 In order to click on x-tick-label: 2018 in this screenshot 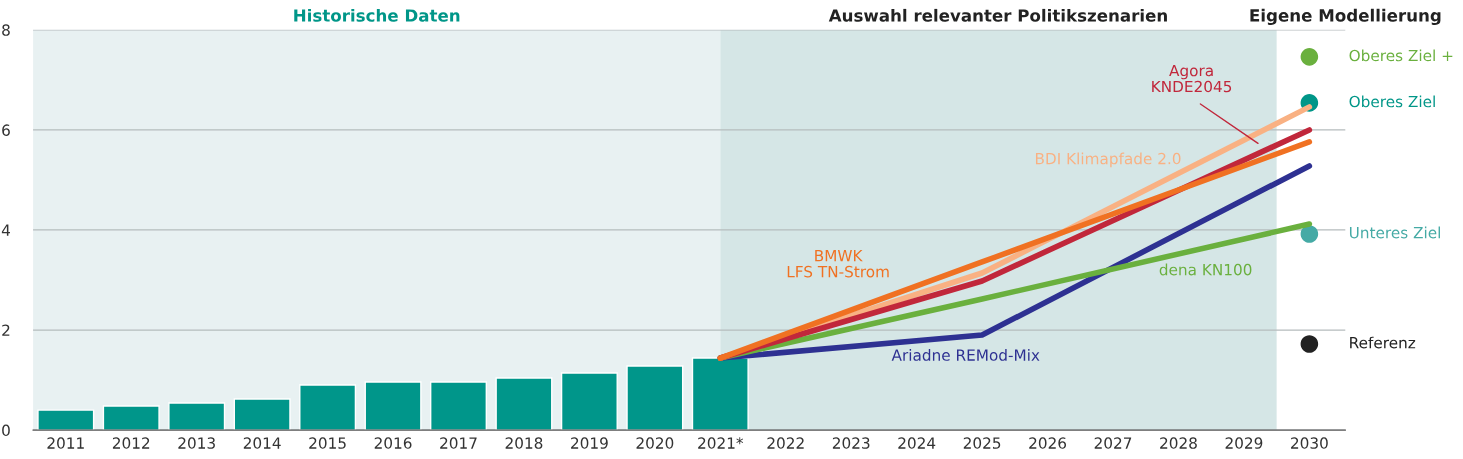, I will do `click(524, 443)`.